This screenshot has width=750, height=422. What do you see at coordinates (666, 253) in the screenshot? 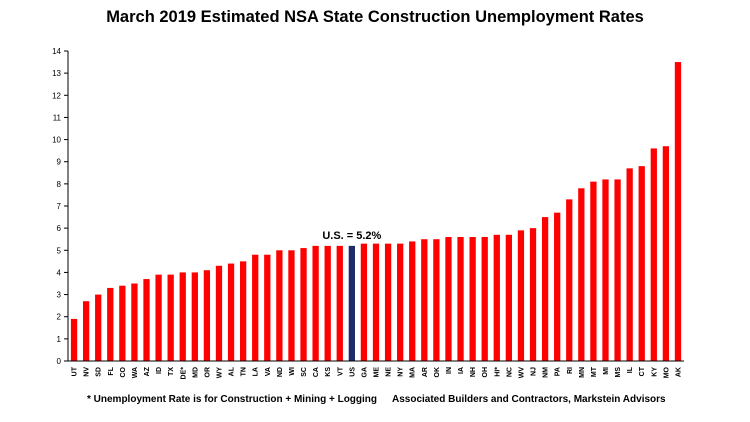
I see `bar-mo` at bounding box center [666, 253].